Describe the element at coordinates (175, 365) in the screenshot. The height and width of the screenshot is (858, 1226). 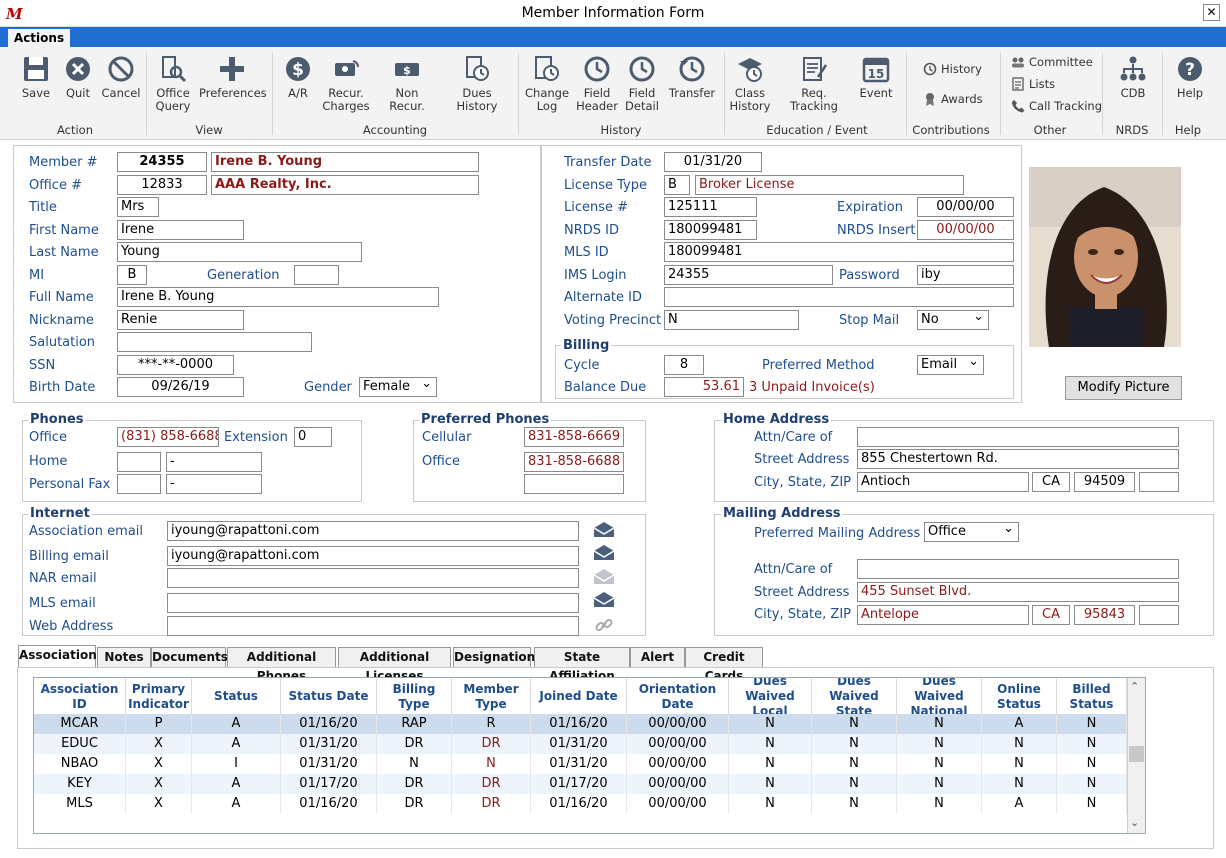
I see `ssn-field: ***-**-0000` at that location.